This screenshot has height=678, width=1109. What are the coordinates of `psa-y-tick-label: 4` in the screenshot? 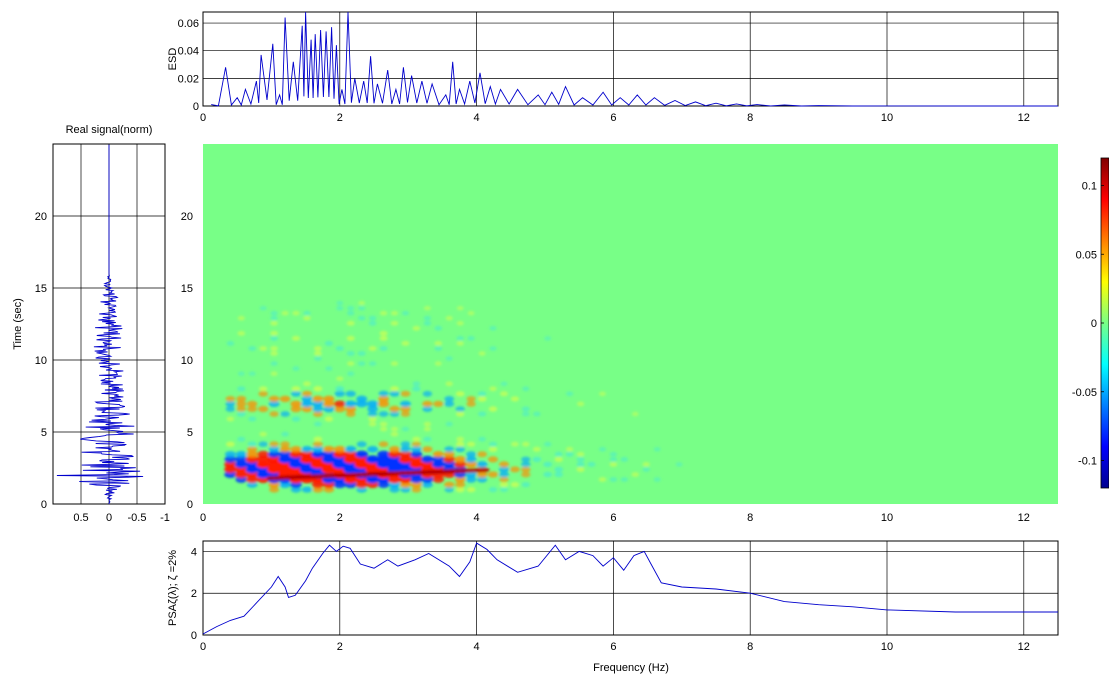 It's located at (194, 552).